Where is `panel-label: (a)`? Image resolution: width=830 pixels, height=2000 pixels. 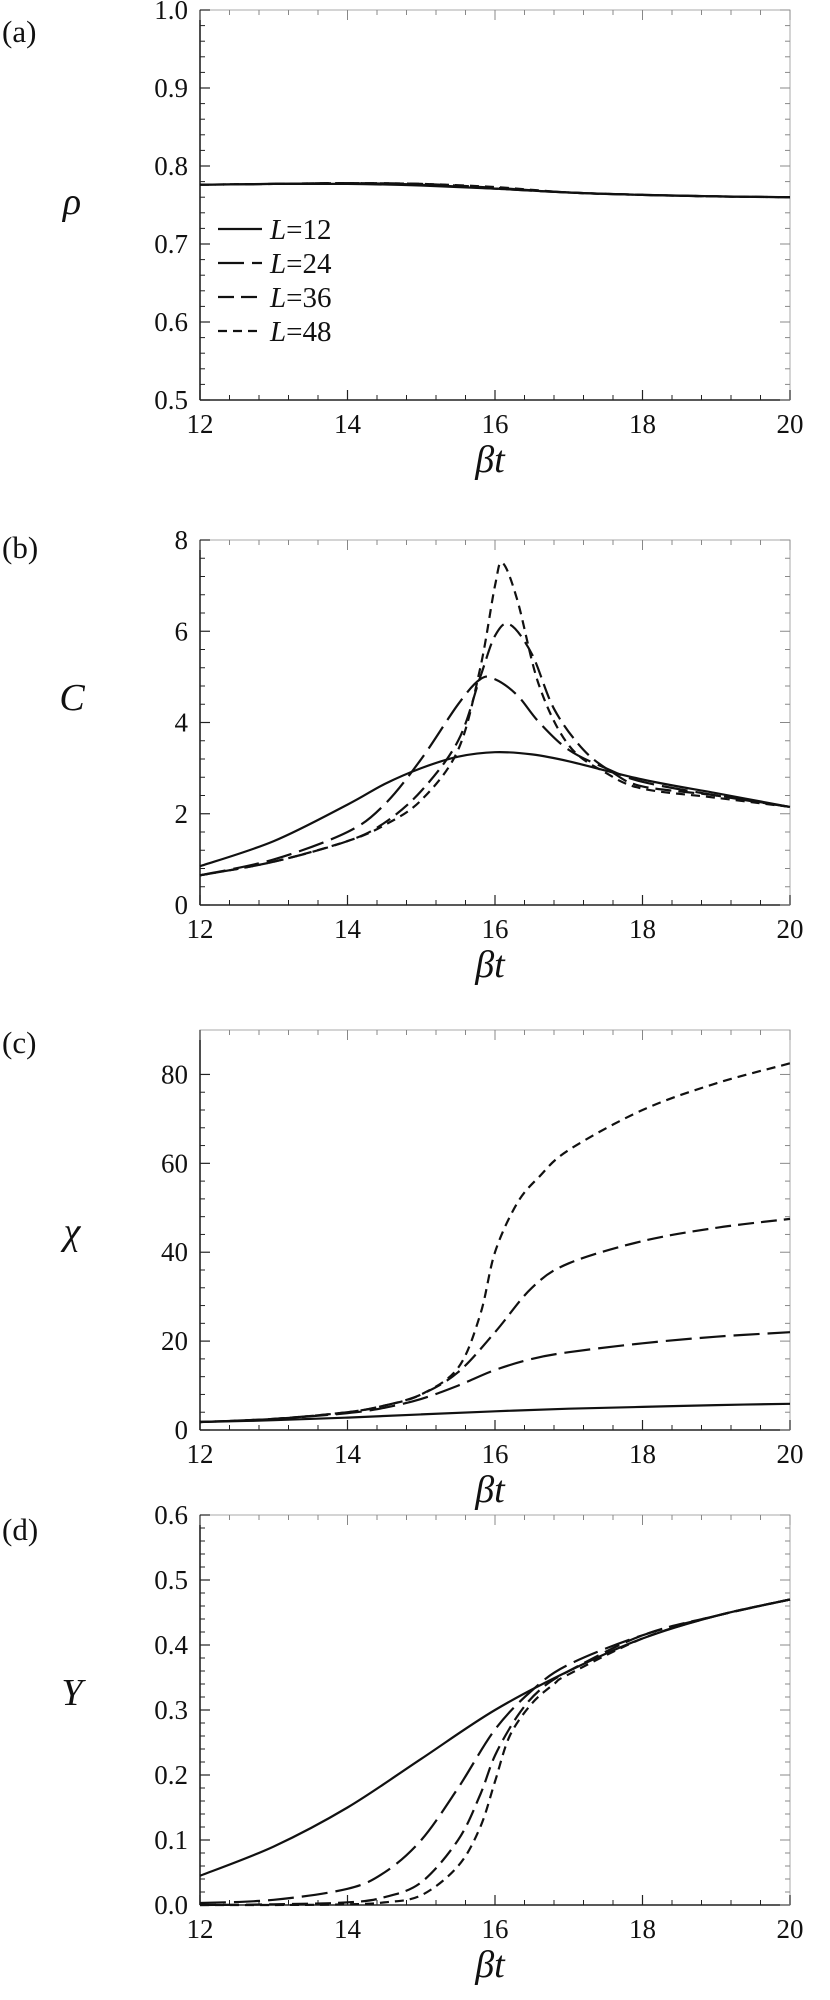
panel-label: (a) is located at coordinates (19, 31).